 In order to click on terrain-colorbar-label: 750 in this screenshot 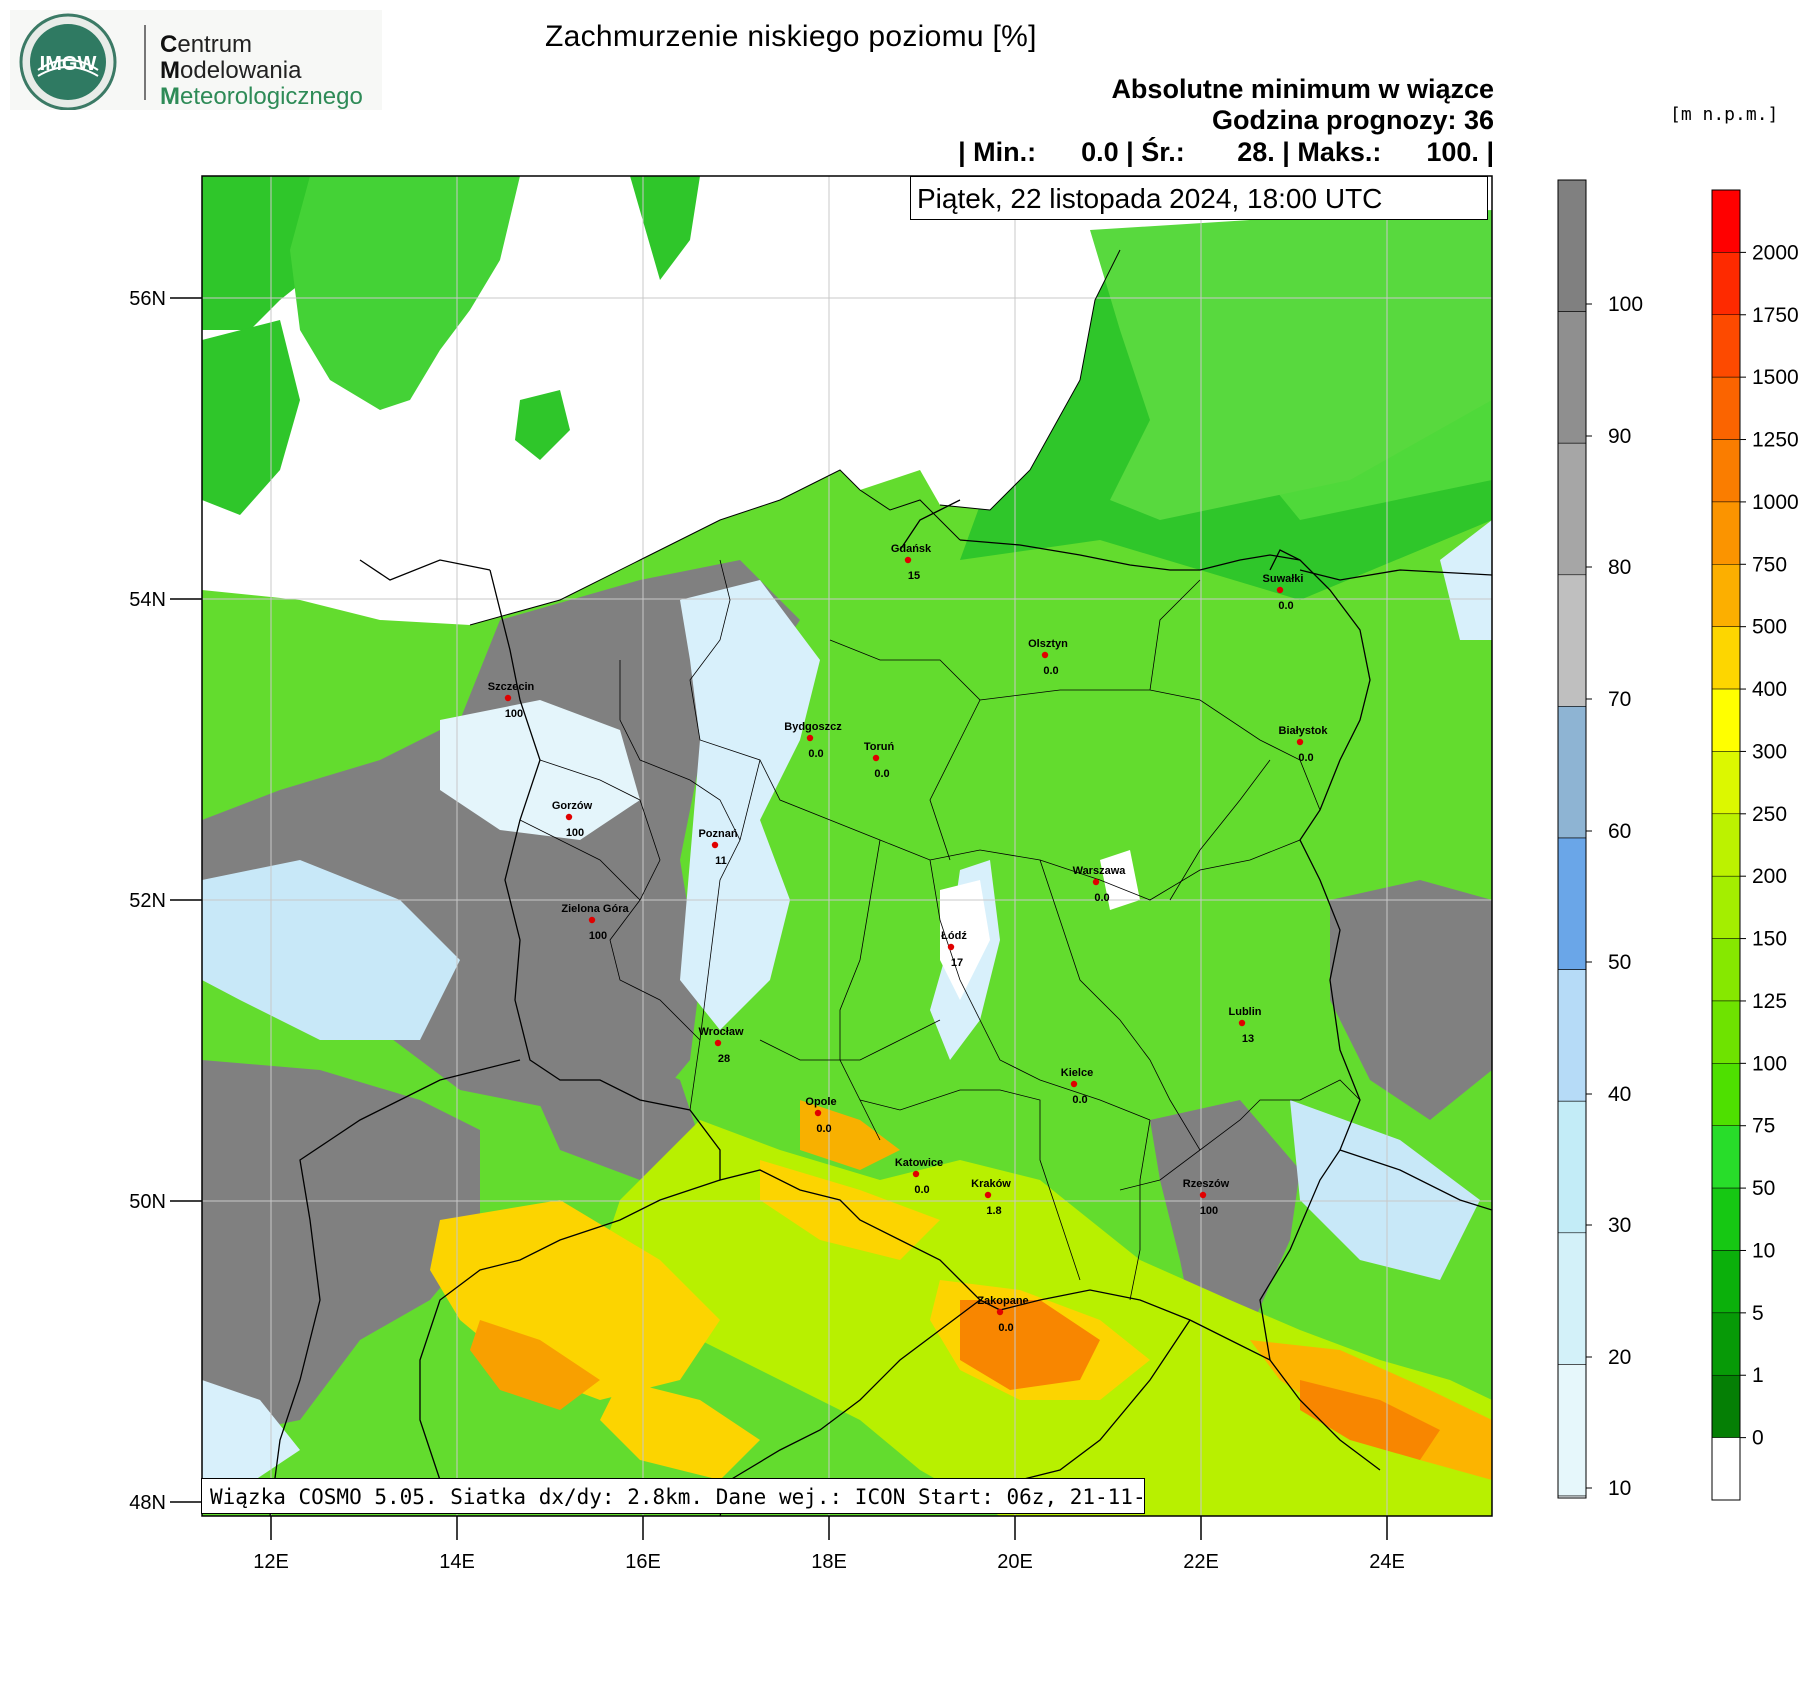, I will do `click(1769, 564)`.